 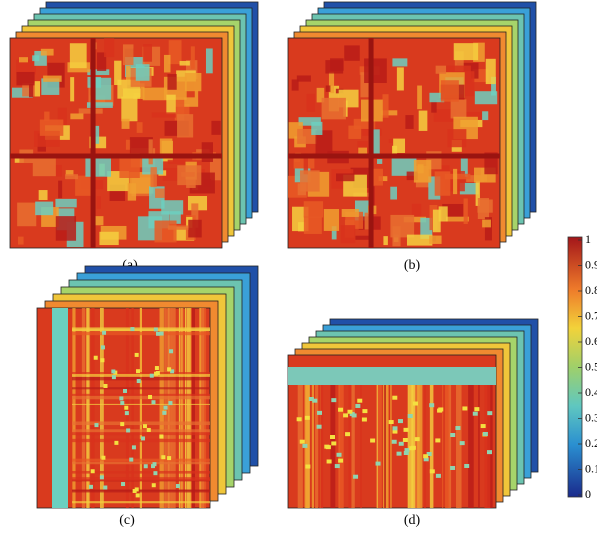 I want to click on colorbar-label: 0.9, so click(x=591, y=264).